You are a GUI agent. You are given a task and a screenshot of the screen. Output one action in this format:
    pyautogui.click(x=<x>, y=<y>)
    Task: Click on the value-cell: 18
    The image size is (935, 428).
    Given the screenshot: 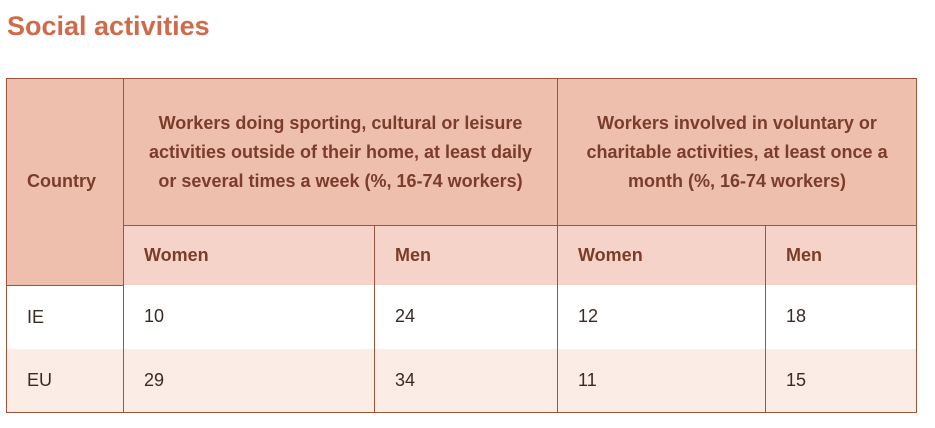 What is the action you would take?
    pyautogui.click(x=841, y=317)
    